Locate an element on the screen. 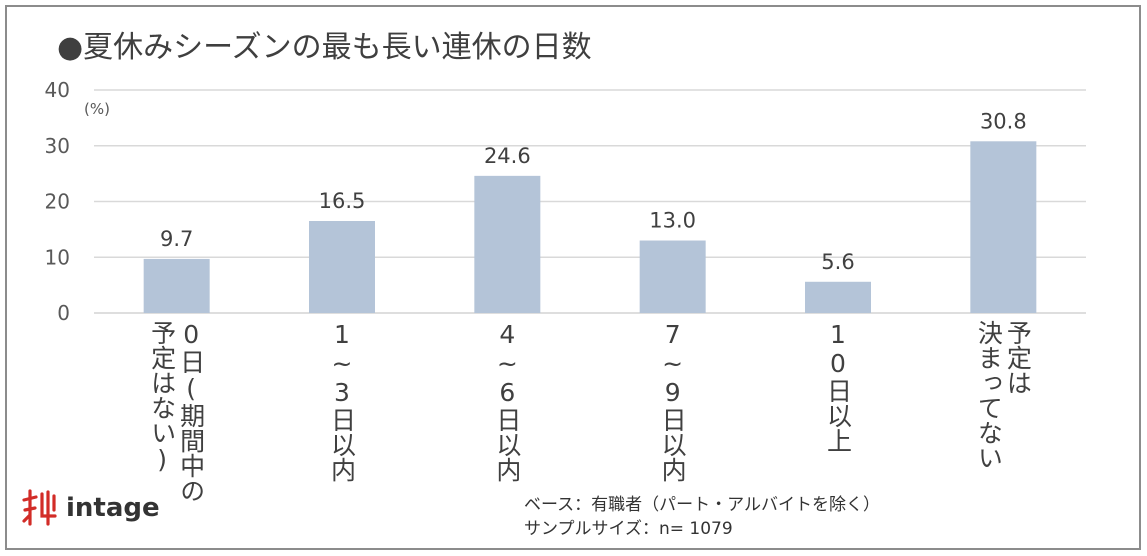  footnote-sample: サンプルサイズ：n= 1079 is located at coordinates (628, 529).